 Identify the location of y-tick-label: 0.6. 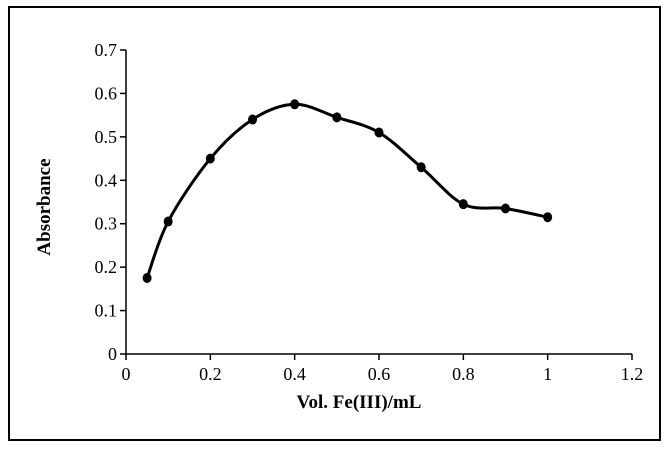
(106, 93).